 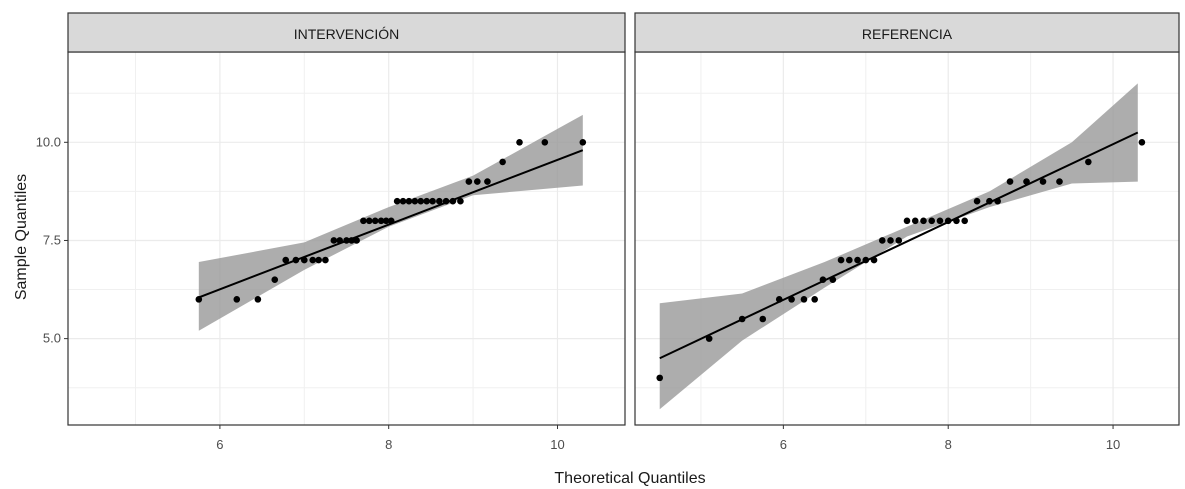 I want to click on facet-strip-label: REFERENCIA, so click(x=907, y=34).